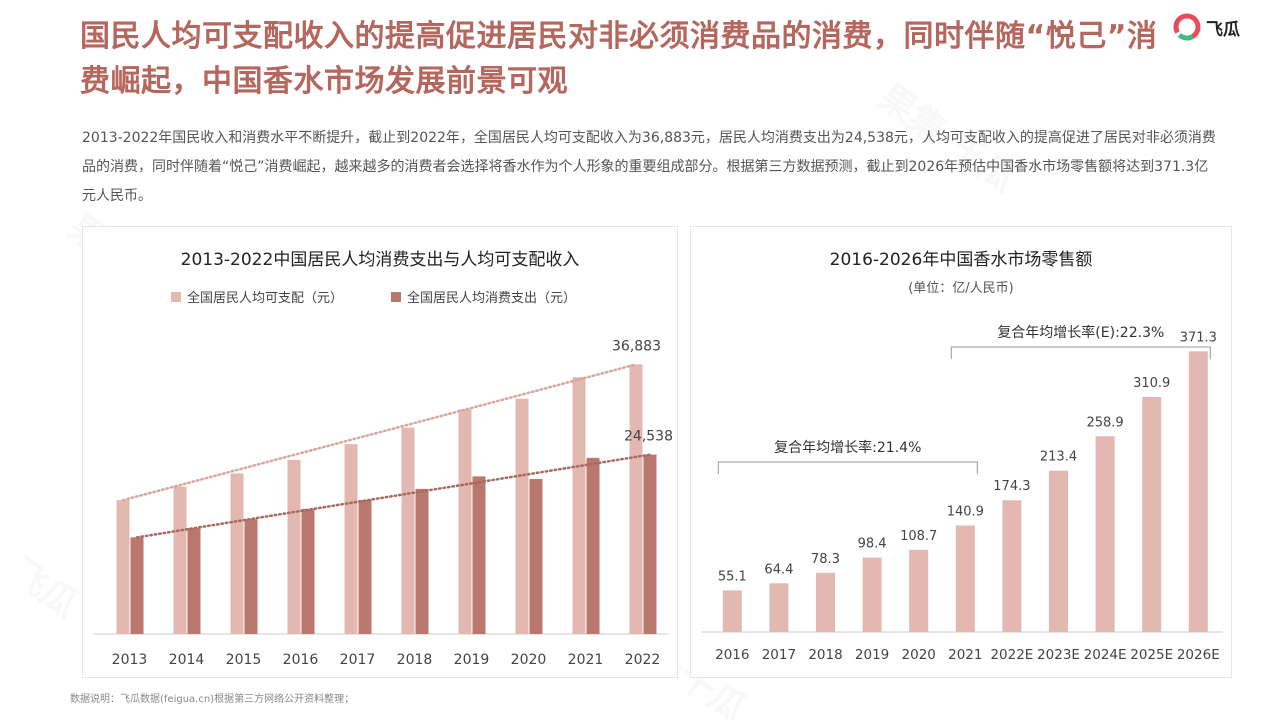 This screenshot has height=720, width=1280. What do you see at coordinates (1011, 486) in the screenshot?
I see `data-label: 174.3` at bounding box center [1011, 486].